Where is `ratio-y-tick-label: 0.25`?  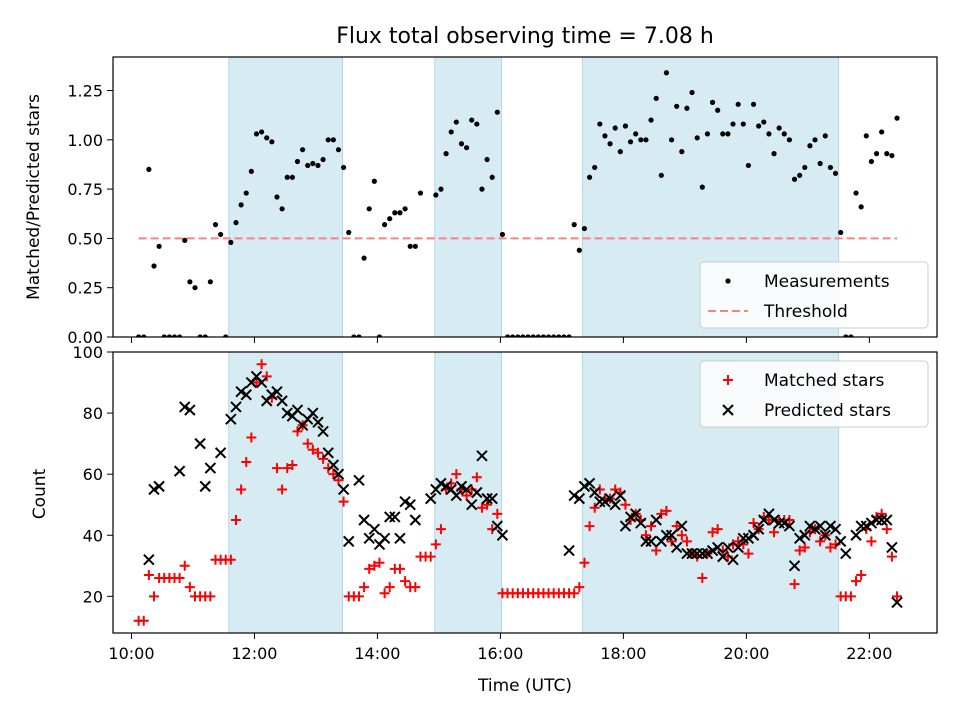
ratio-y-tick-label: 0.25 is located at coordinates (85, 288).